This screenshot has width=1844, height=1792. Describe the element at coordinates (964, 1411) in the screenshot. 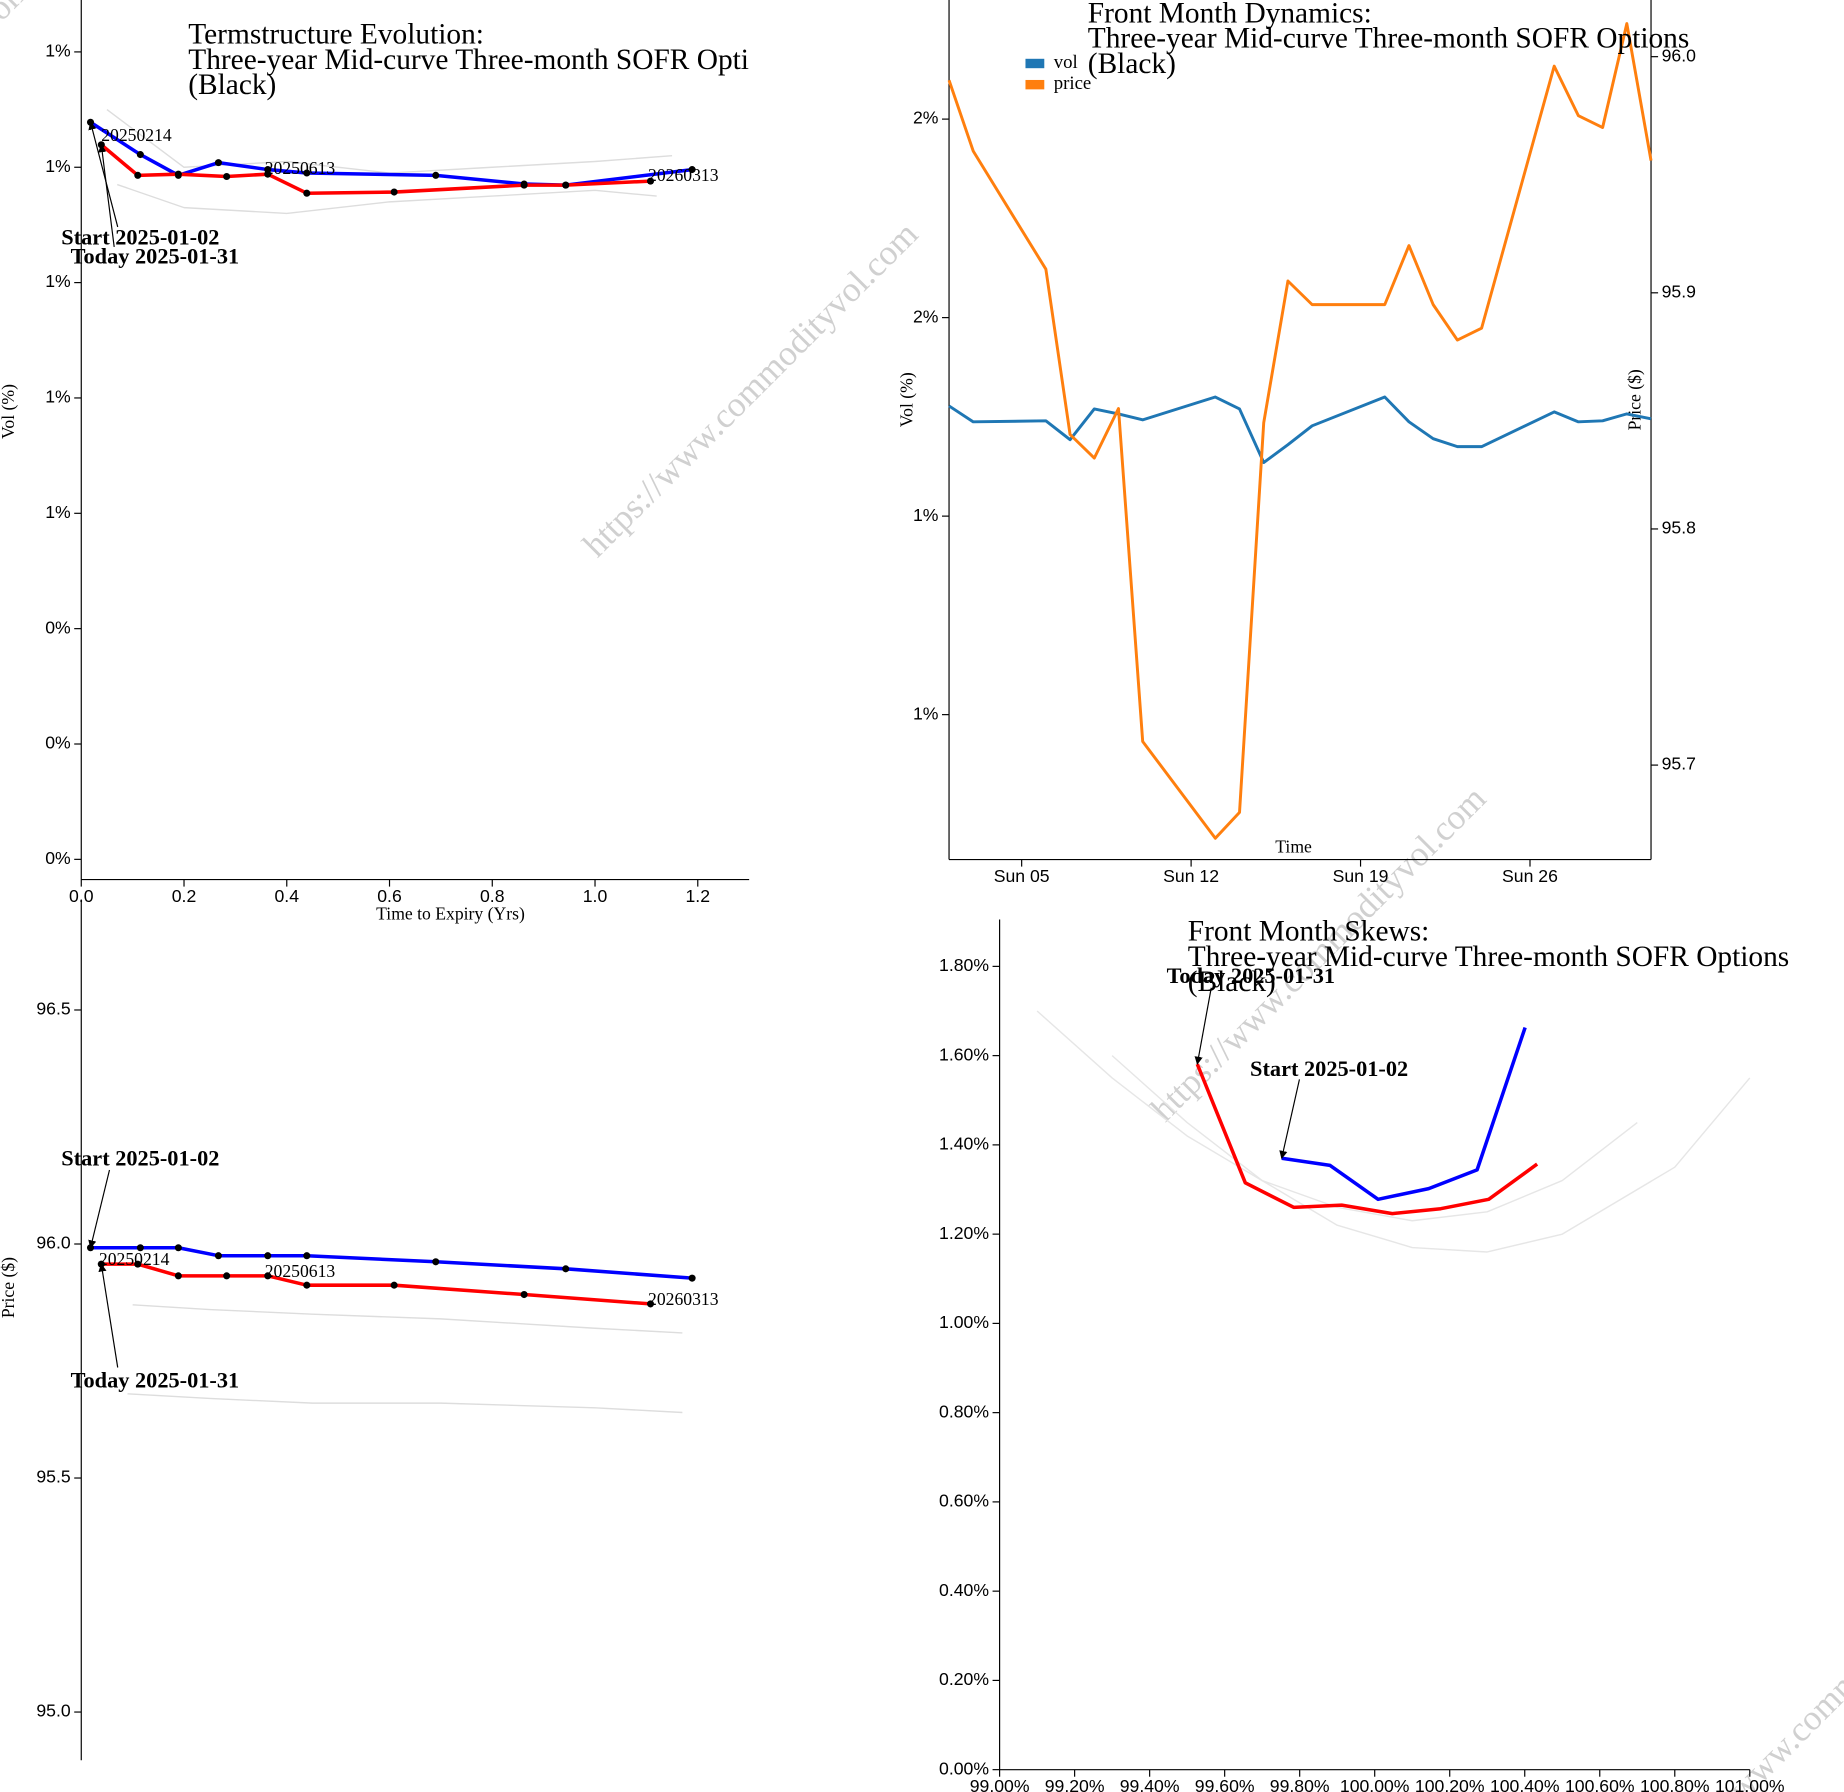

I see `y-tick-label: 0.80%` at that location.